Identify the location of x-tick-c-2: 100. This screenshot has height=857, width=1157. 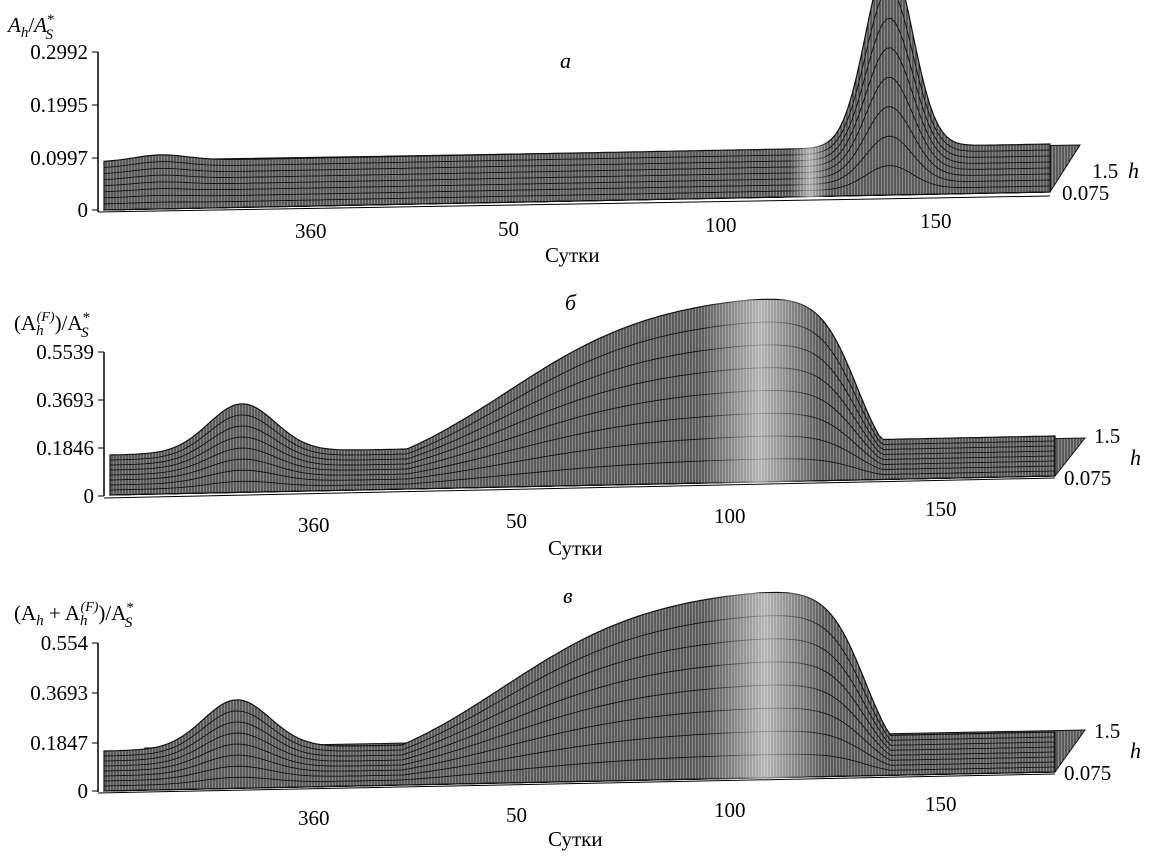
(730, 810).